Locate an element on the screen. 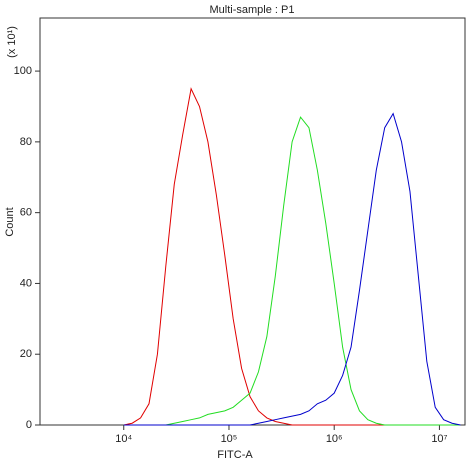  x-tick-label: 10⁵ is located at coordinates (229, 439).